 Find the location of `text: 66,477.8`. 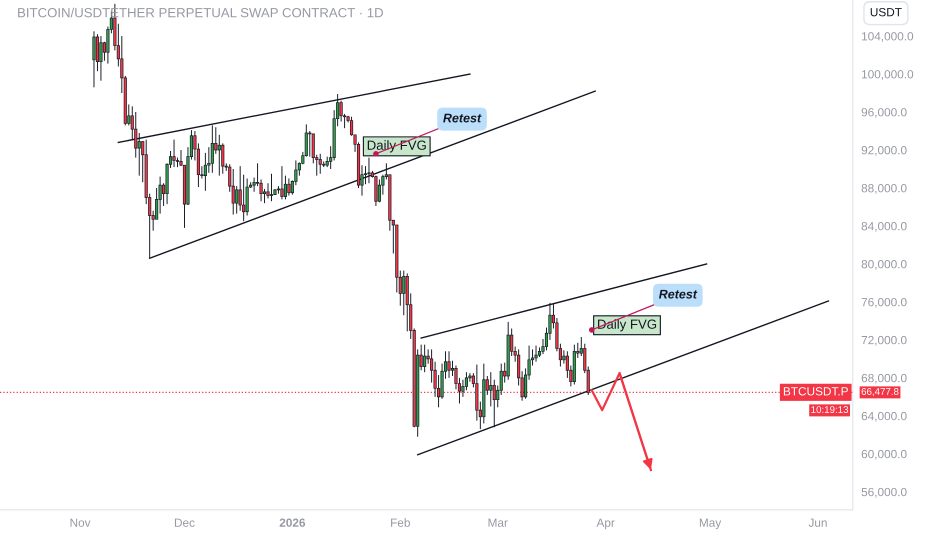

text: 66,477.8 is located at coordinates (880, 392).